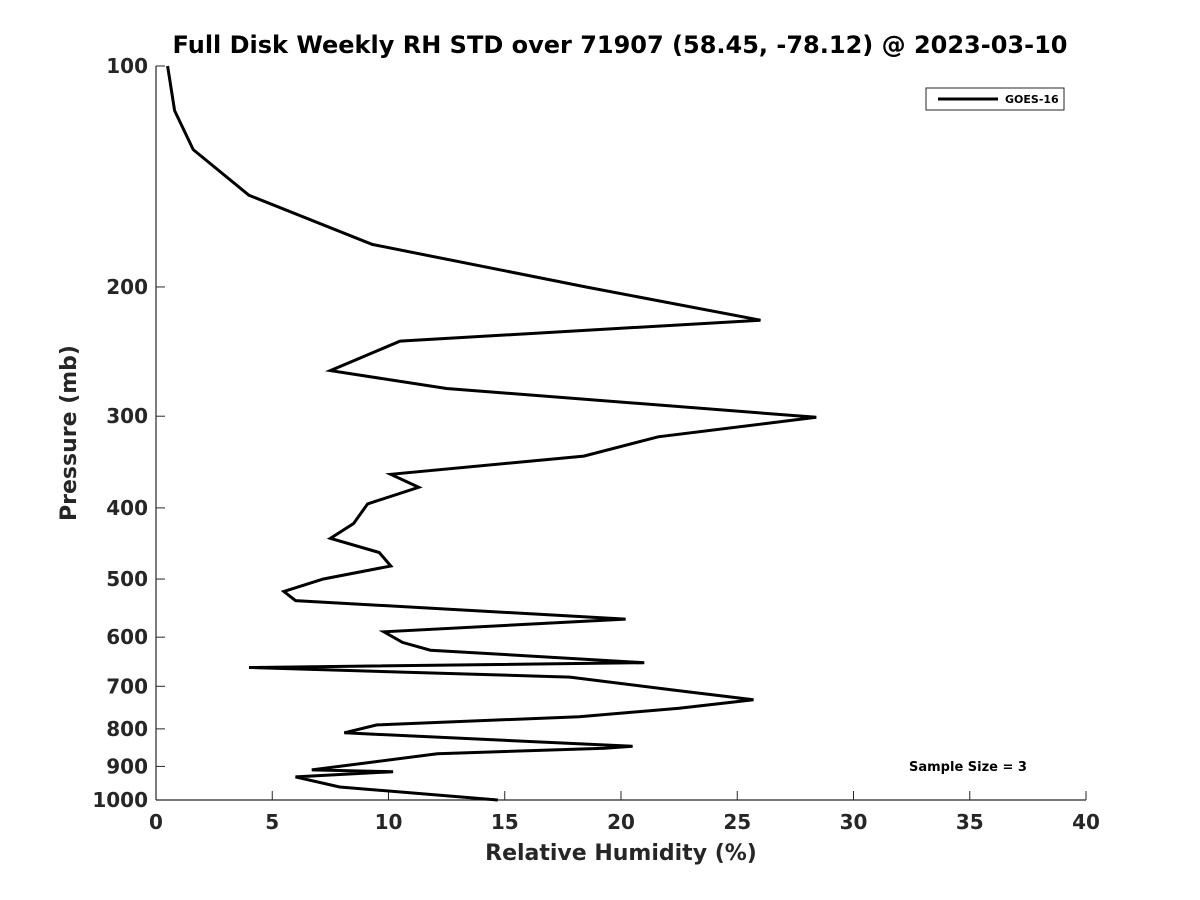 The height and width of the screenshot is (900, 1200). What do you see at coordinates (120, 800) in the screenshot?
I see `y-tick-label: 1000` at bounding box center [120, 800].